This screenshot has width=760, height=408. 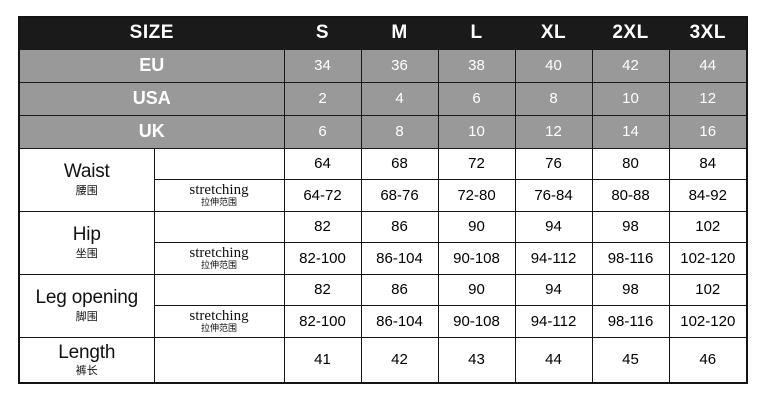 I want to click on hip-stretch-value-l: 90-108, so click(x=476, y=258).